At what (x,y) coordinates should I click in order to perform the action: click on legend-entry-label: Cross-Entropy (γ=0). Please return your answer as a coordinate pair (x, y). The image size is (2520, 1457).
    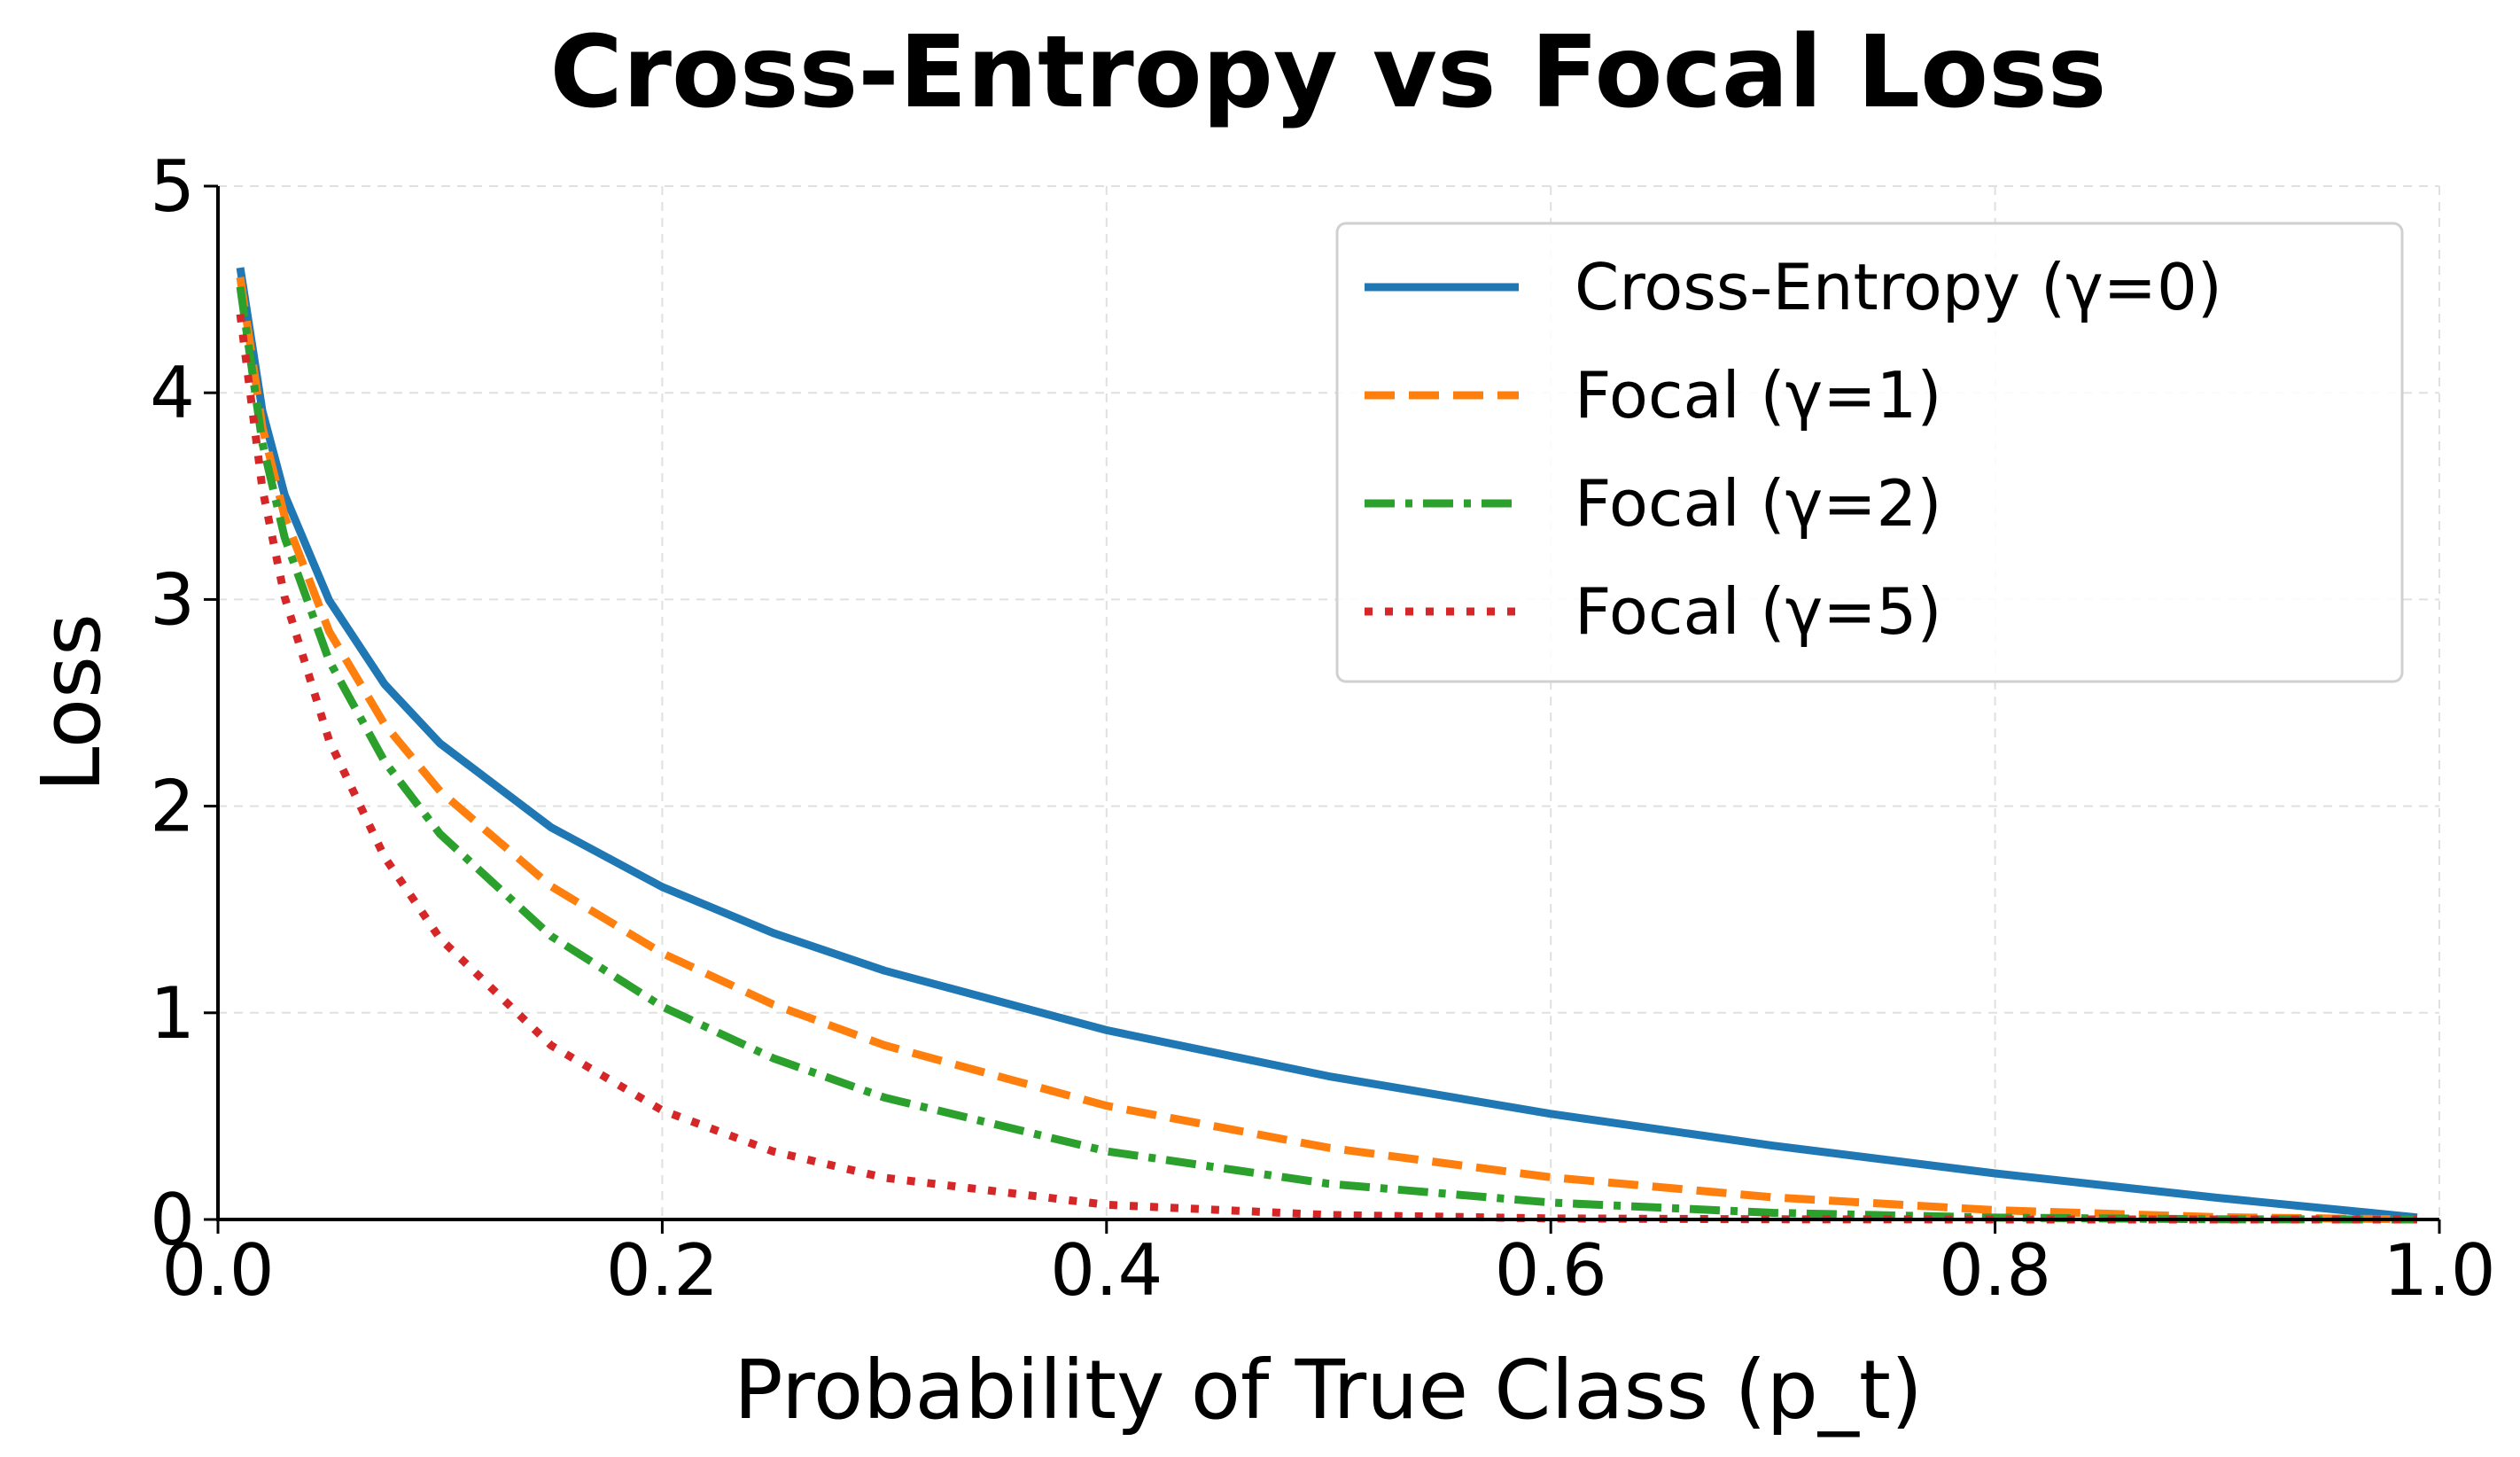
    Looking at the image, I should click on (1898, 287).